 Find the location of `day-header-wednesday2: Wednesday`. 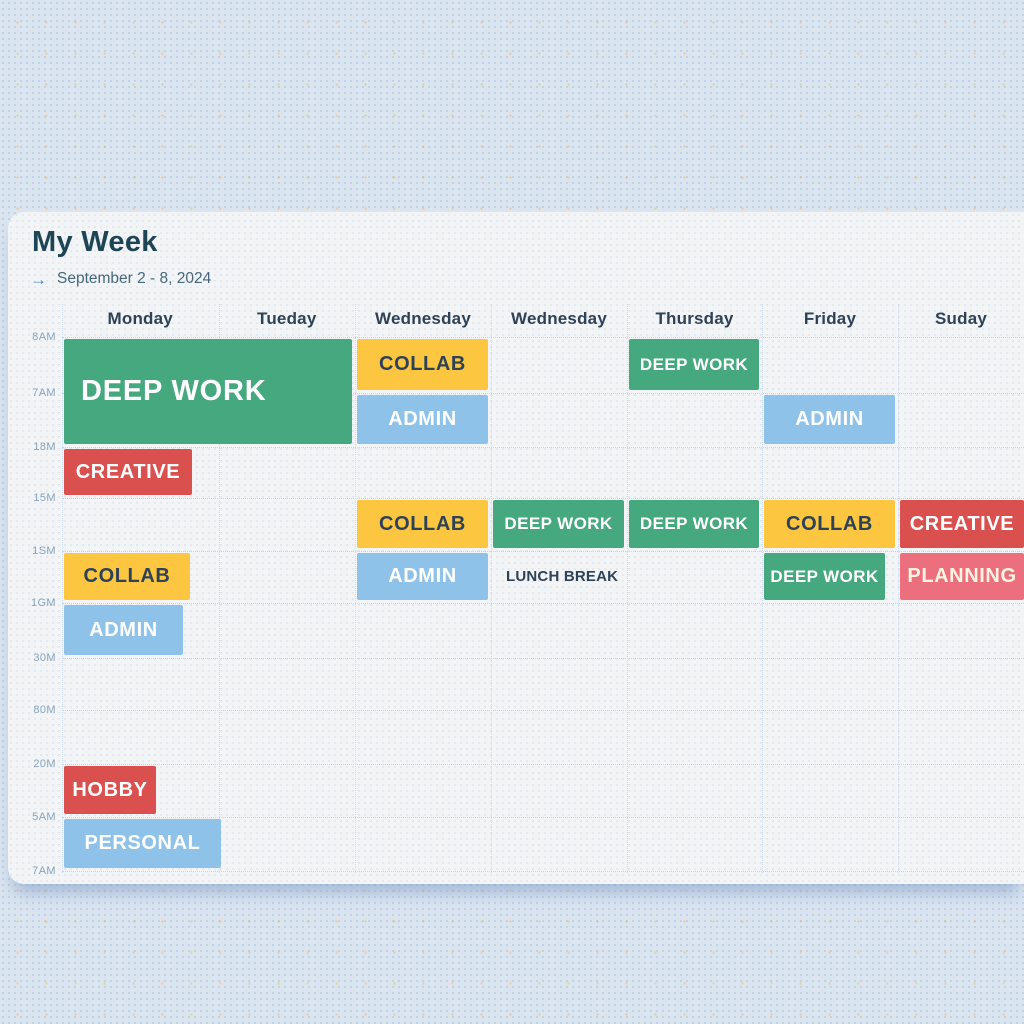

day-header-wednesday2: Wednesday is located at coordinates (559, 318).